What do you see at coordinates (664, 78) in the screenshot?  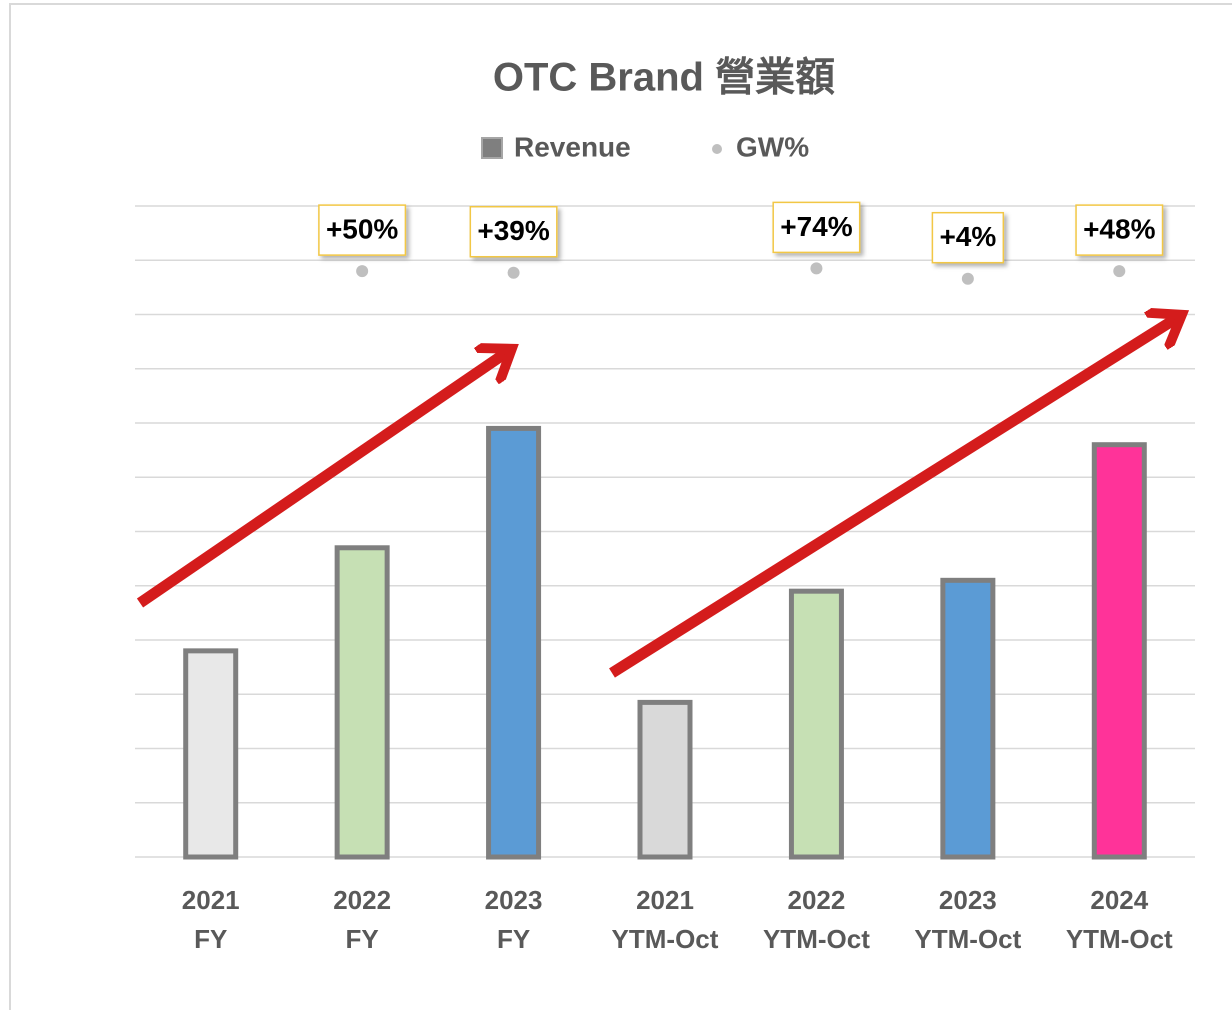 I see `chart-title: OTC Brand 營業額` at bounding box center [664, 78].